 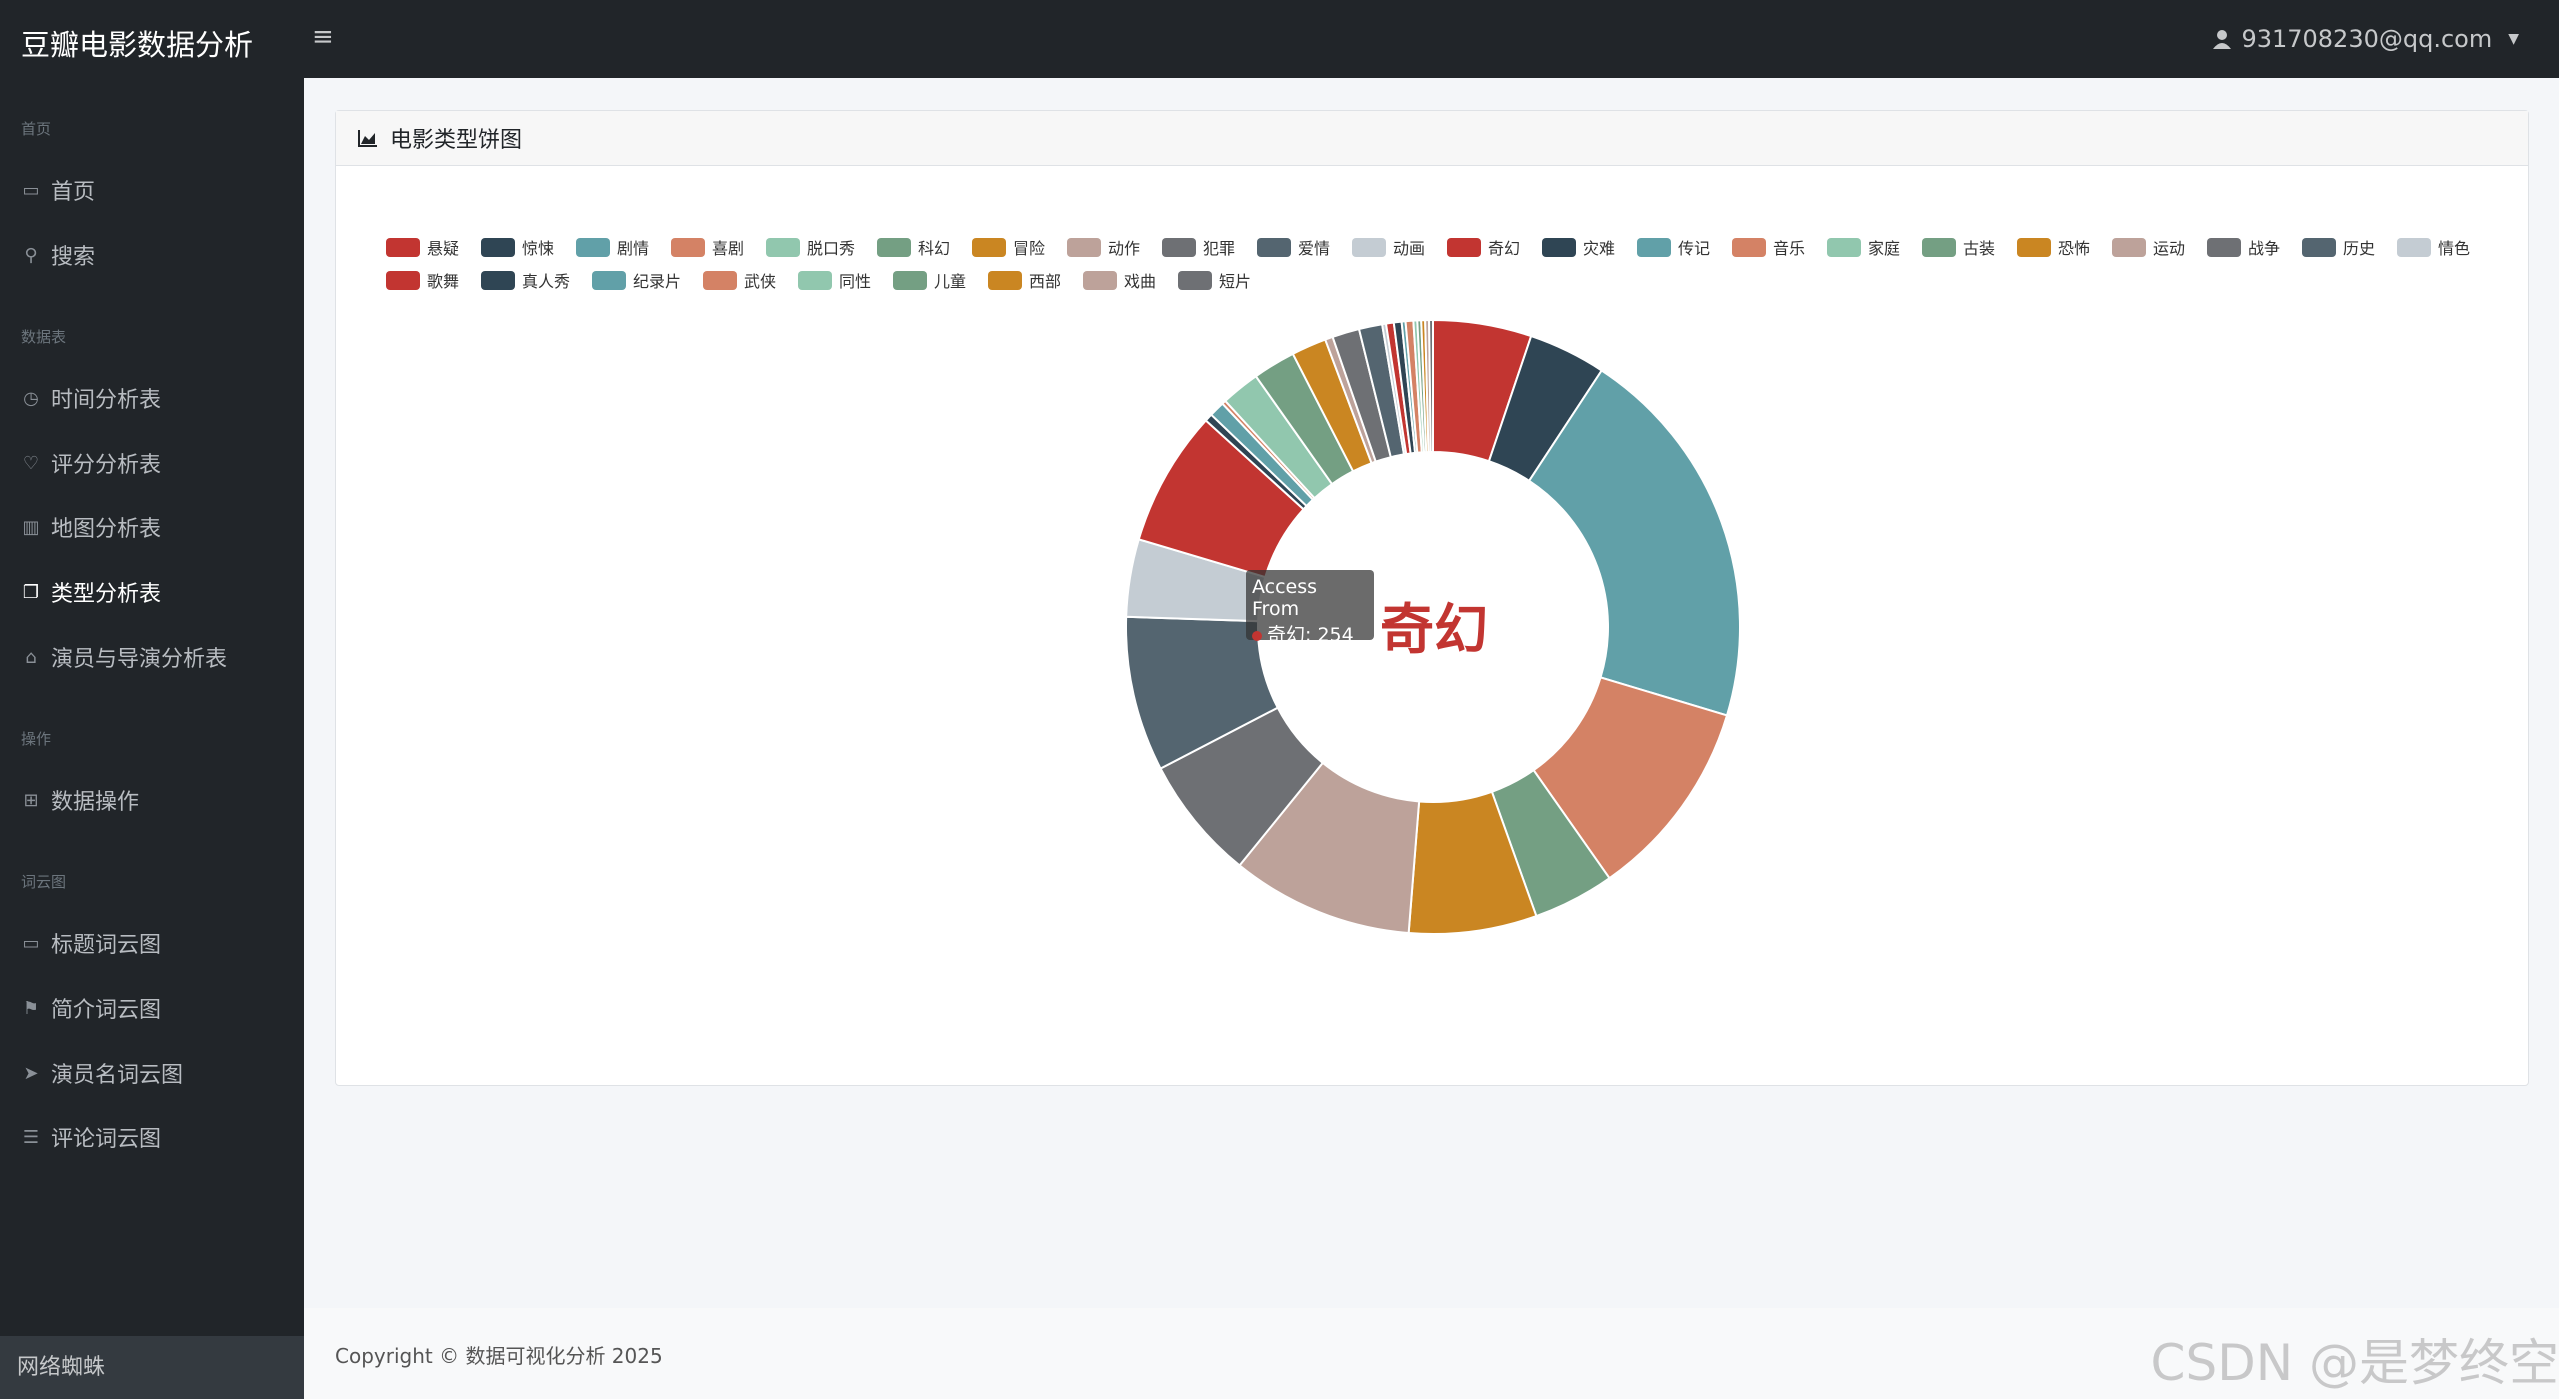 I want to click on legend-item: 剧情, so click(x=612, y=247).